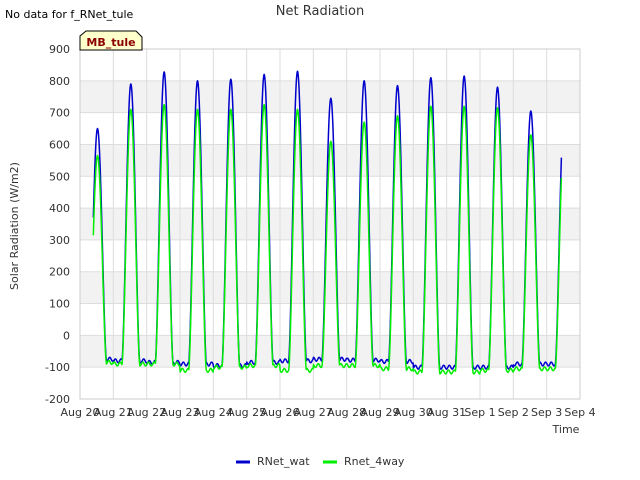 The image size is (640, 480). Describe the element at coordinates (57, 367) in the screenshot. I see `y-tick-label: -100` at that location.